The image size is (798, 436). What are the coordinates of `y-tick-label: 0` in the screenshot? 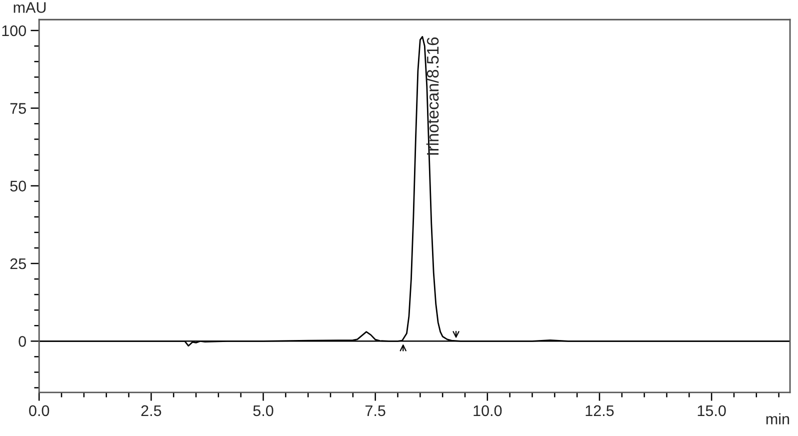 It's located at (22, 341).